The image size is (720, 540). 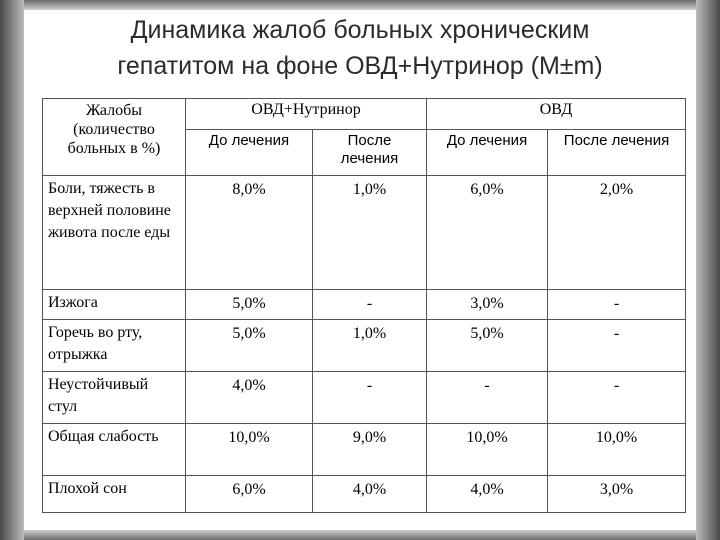 I want to click on row-complaint-label: Неустойчивый стул, so click(x=114, y=397).